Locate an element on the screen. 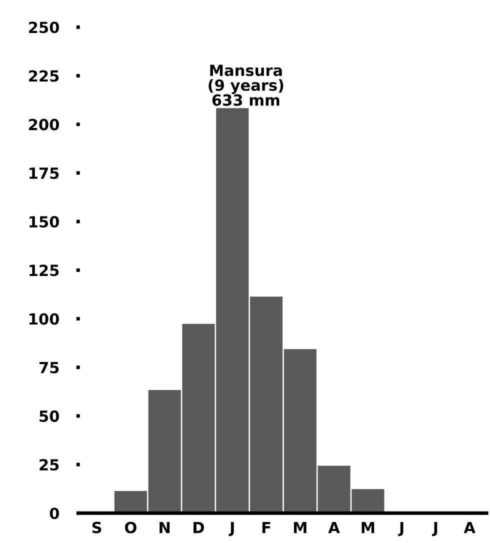 The image size is (490, 543). y-tick-label: 75 is located at coordinates (49, 368).